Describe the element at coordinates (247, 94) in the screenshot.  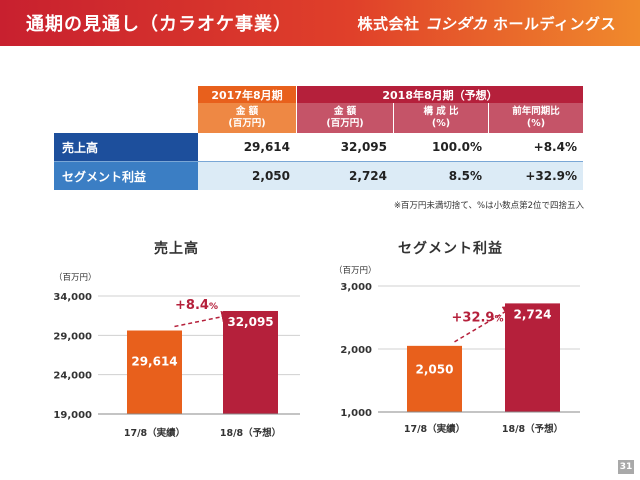
I see `col-header-2017: 2017年8月期` at that location.